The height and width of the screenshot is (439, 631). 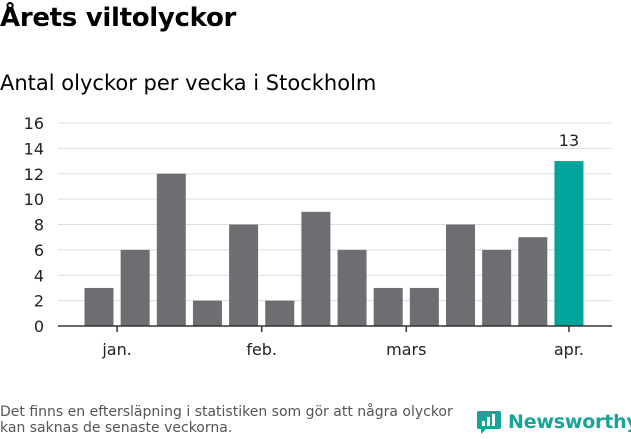 What do you see at coordinates (39, 250) in the screenshot?
I see `y-tick-label: 6` at bounding box center [39, 250].